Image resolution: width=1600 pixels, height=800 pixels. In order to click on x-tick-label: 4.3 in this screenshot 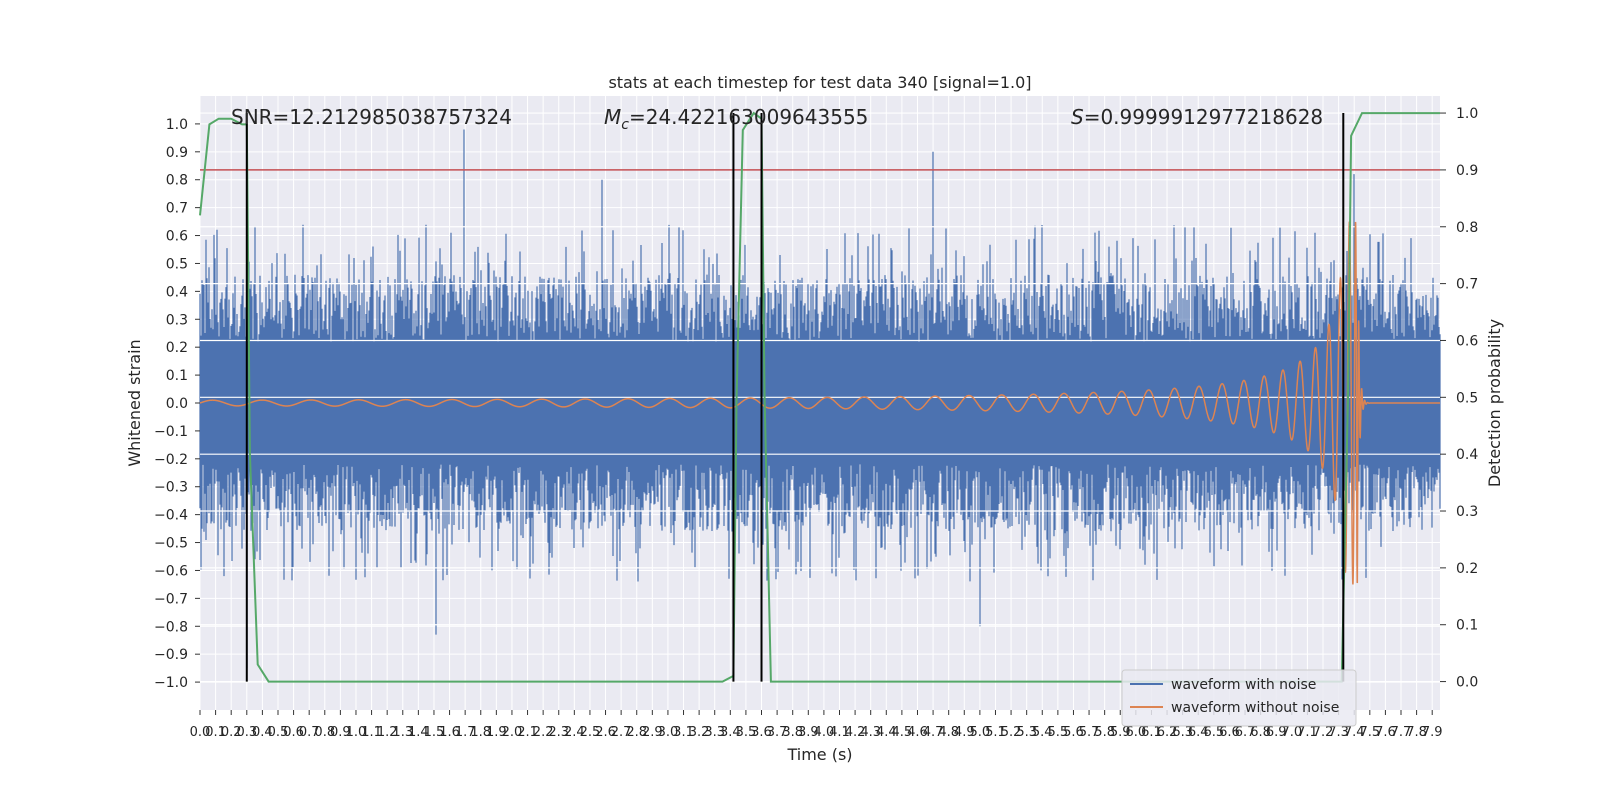, I will do `click(870, 732)`.